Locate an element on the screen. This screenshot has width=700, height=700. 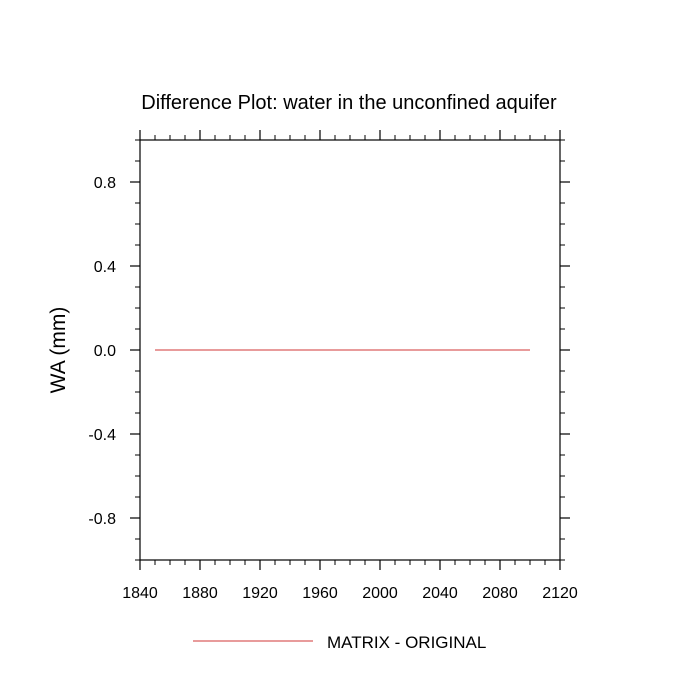
x-tick-label: 1960 is located at coordinates (320, 593).